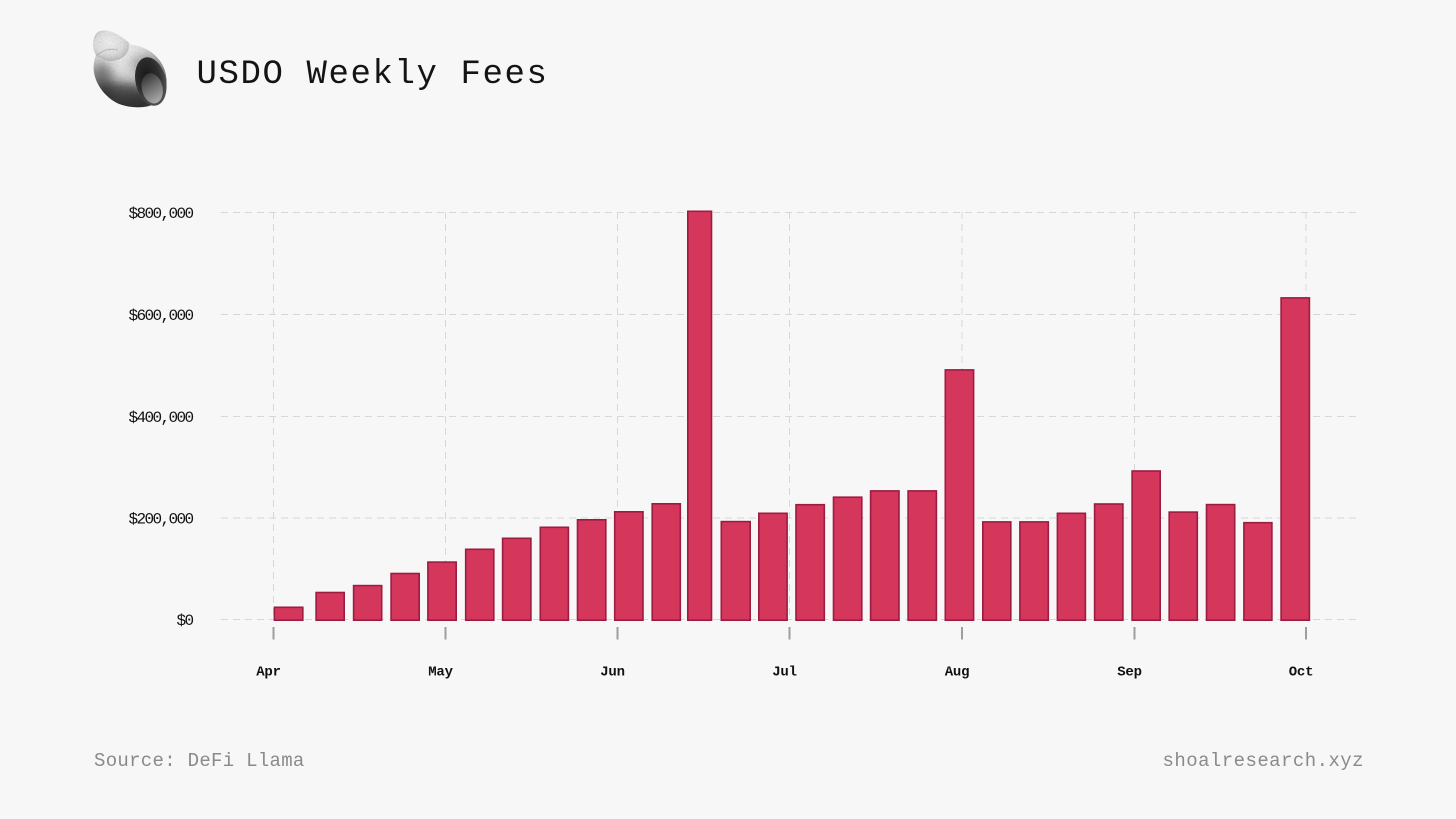  Describe the element at coordinates (1301, 673) in the screenshot. I see `svg-text: Oct` at that location.